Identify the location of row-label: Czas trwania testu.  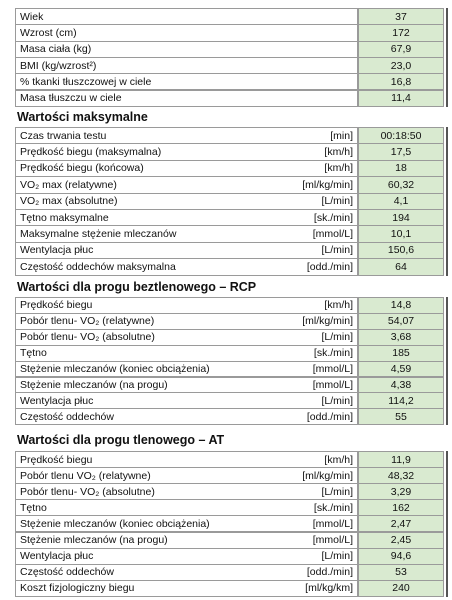
(137, 136).